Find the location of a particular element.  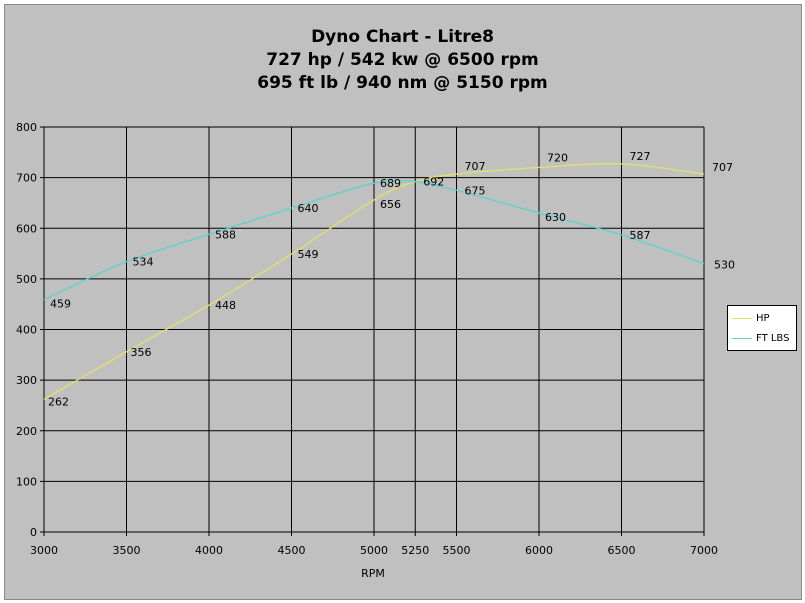

legend-label-hp: HP is located at coordinates (763, 318).